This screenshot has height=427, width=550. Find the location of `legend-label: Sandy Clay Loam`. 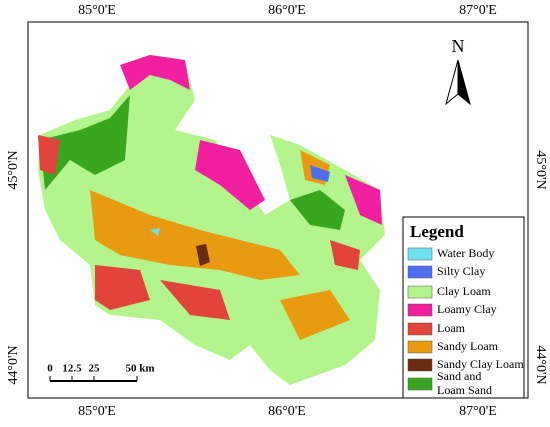

legend-label: Sandy Clay Loam is located at coordinates (480, 364).